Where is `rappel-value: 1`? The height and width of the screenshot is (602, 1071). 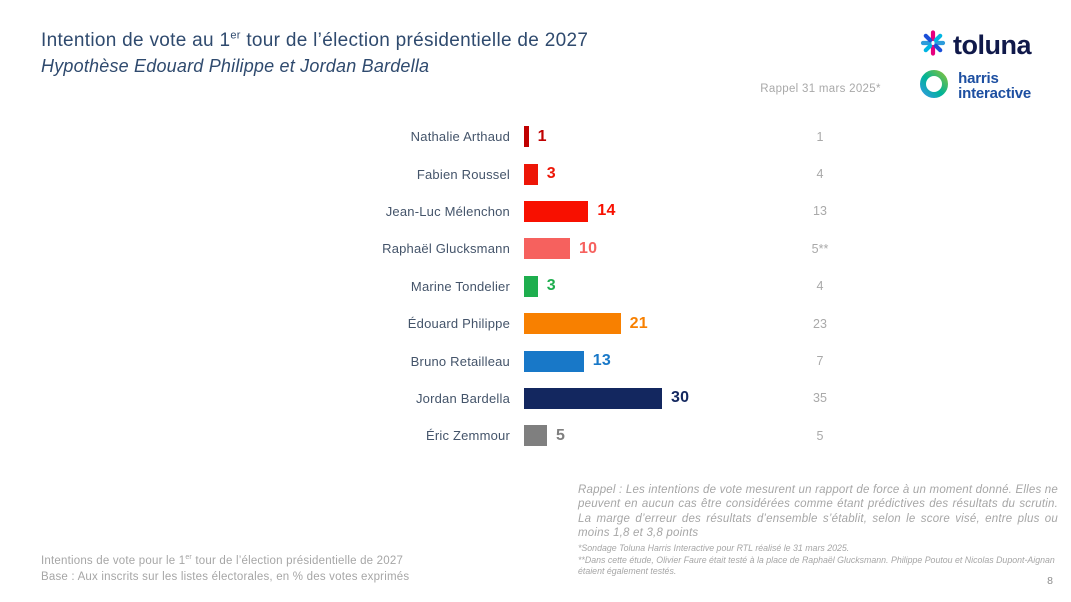
rappel-value: 1 is located at coordinates (820, 136).